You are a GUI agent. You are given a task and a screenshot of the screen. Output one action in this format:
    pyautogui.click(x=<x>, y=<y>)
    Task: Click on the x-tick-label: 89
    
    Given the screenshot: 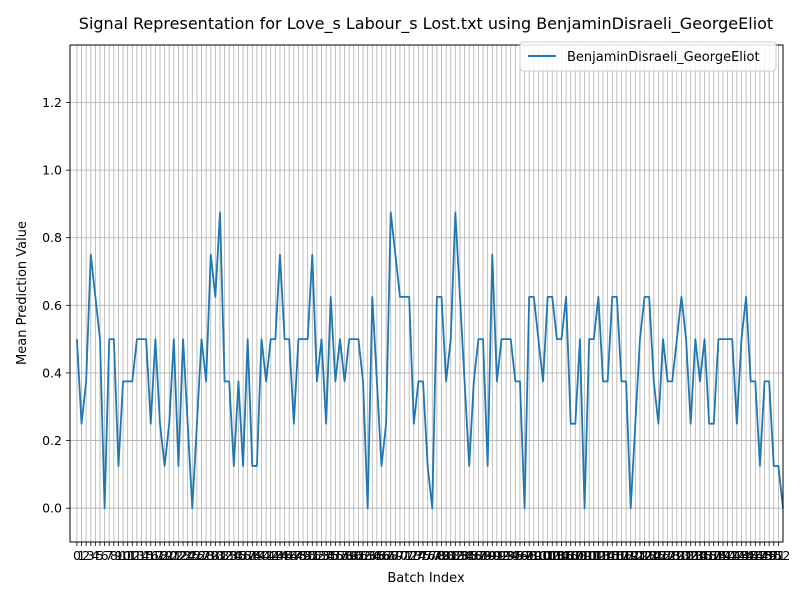 What is the action you would take?
    pyautogui.click(x=488, y=555)
    